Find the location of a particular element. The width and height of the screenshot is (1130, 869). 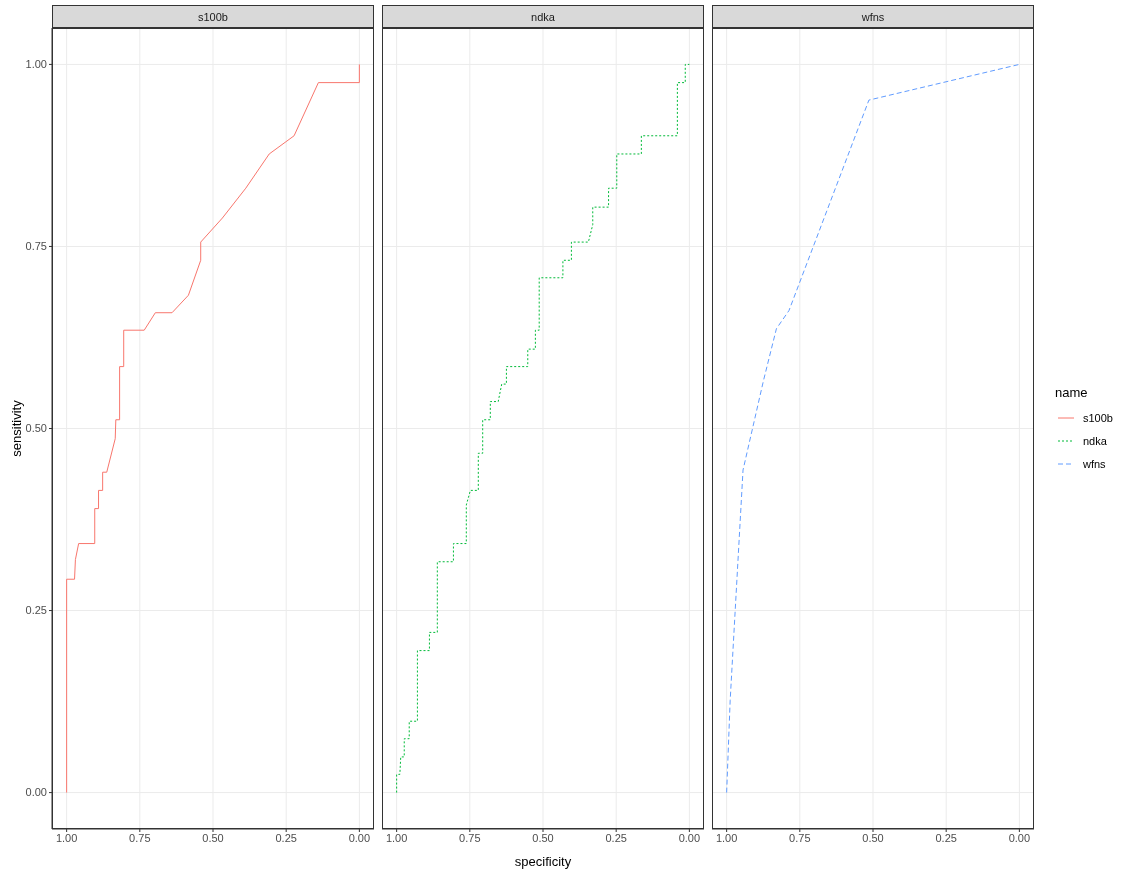

y-tick-label: 0.25 is located at coordinates (36, 610).